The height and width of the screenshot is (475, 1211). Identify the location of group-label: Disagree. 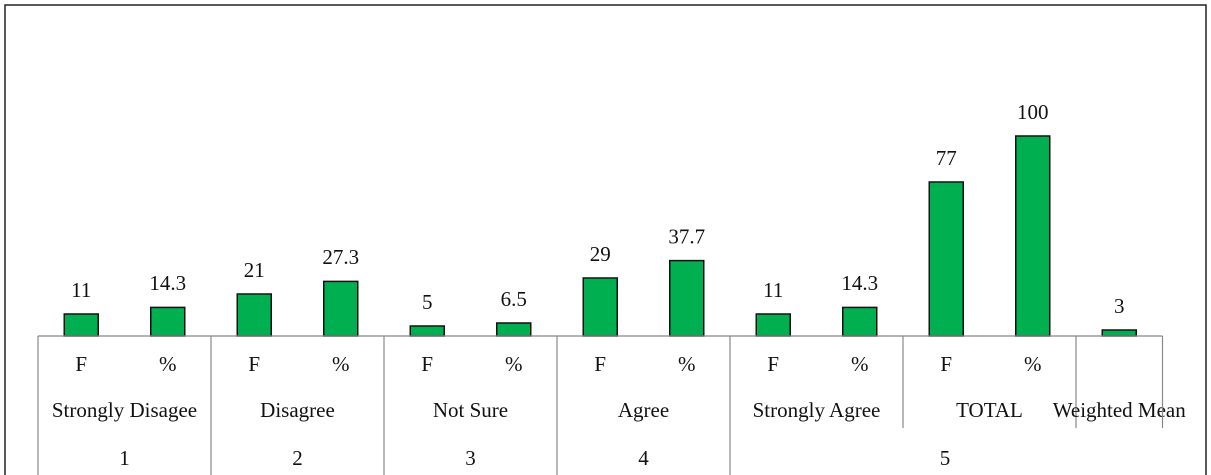
(297, 410).